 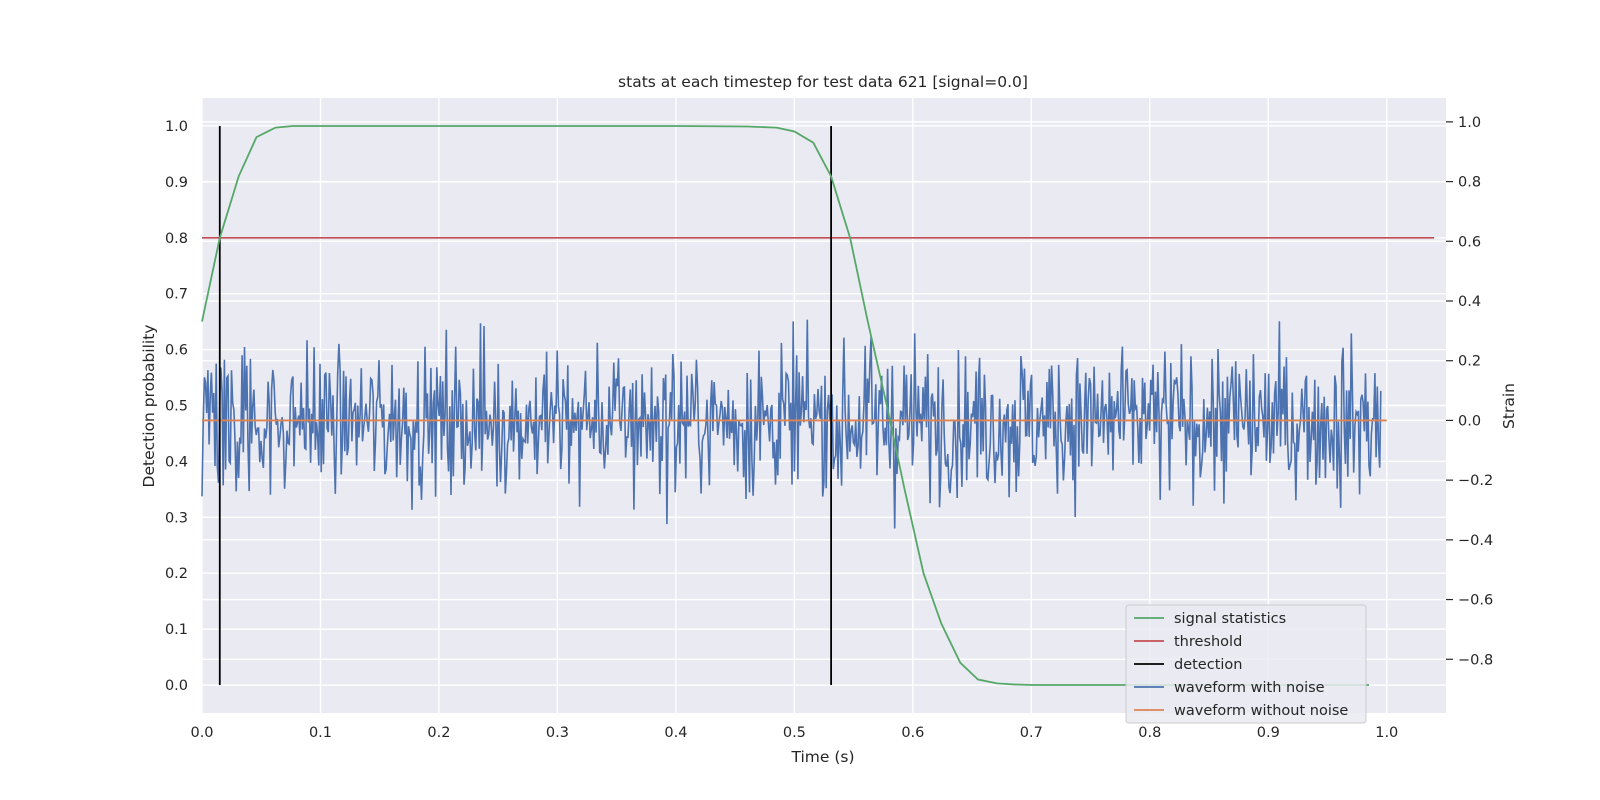 What do you see at coordinates (912, 733) in the screenshot?
I see `x-tick-label: 0.6` at bounding box center [912, 733].